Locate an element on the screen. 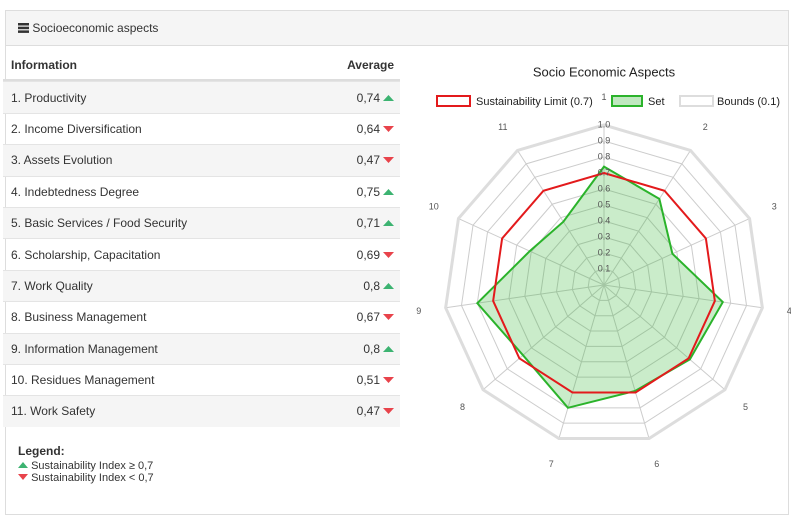 The image size is (791, 521). header-cell: Average is located at coordinates (370, 64).